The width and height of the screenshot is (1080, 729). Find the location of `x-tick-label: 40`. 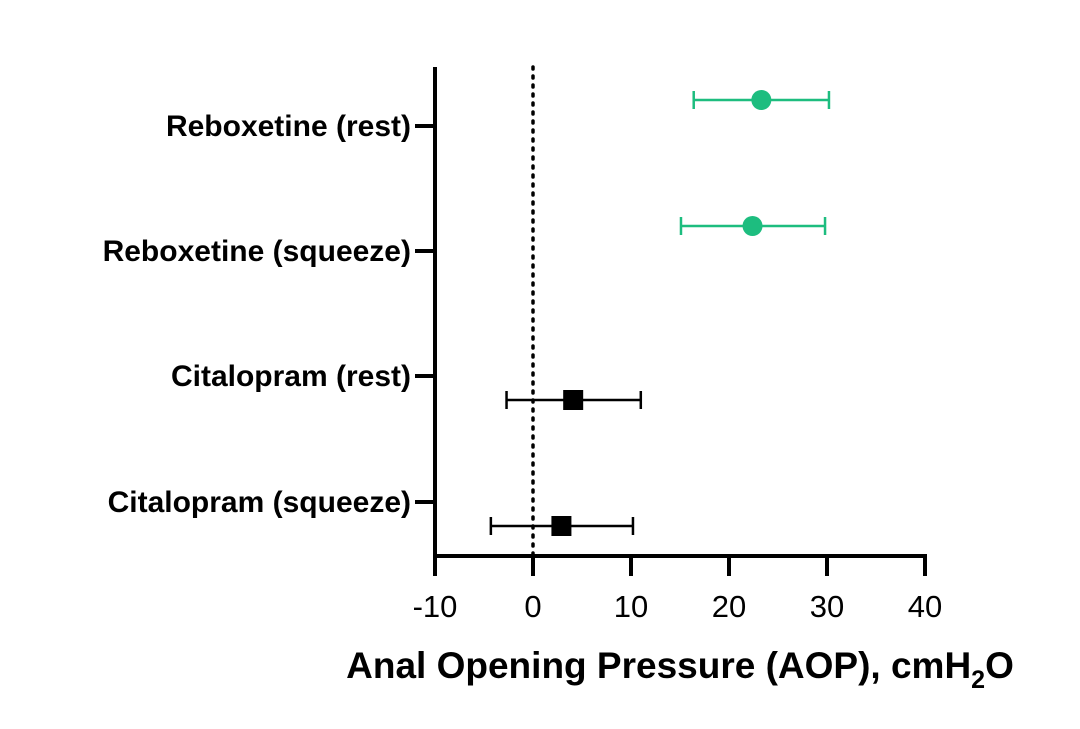

x-tick-label: 40 is located at coordinates (925, 606).